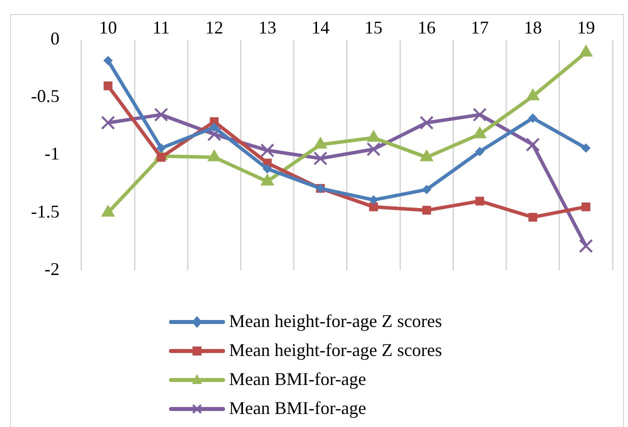  Describe the element at coordinates (214, 27) in the screenshot. I see `x-tick-label: 12` at that location.